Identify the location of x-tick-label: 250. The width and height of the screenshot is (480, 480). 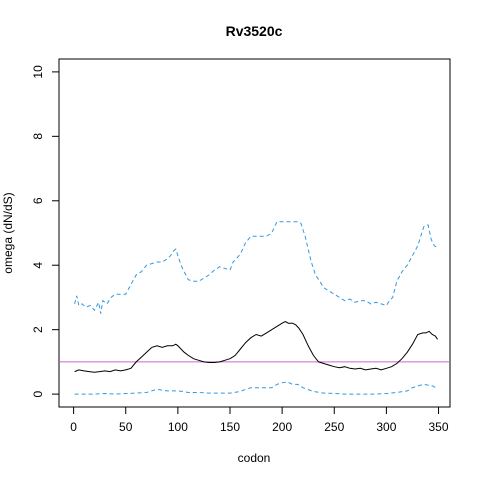
(334, 427).